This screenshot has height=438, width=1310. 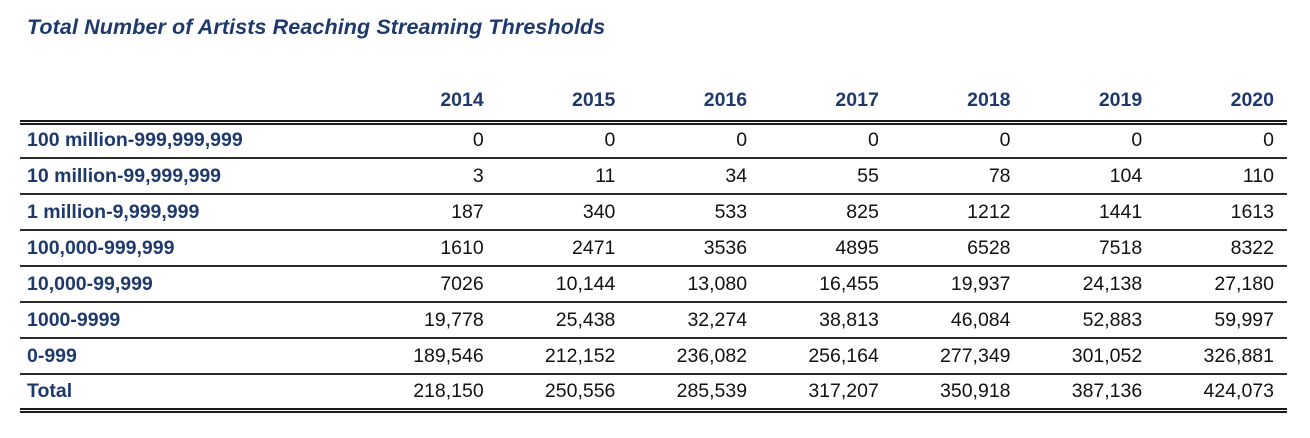 What do you see at coordinates (957, 176) in the screenshot?
I see `table-cell: 78` at bounding box center [957, 176].